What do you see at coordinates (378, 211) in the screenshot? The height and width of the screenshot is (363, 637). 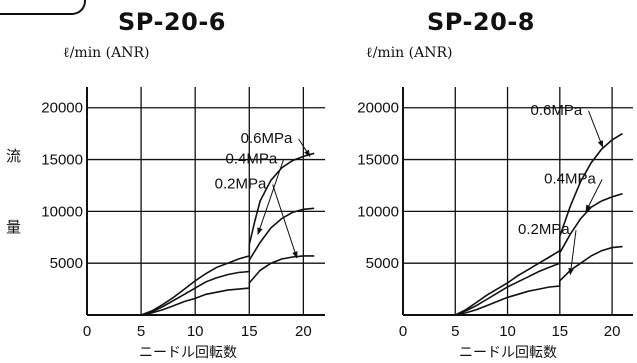 I see `right-y-tick-label: 10000` at bounding box center [378, 211].